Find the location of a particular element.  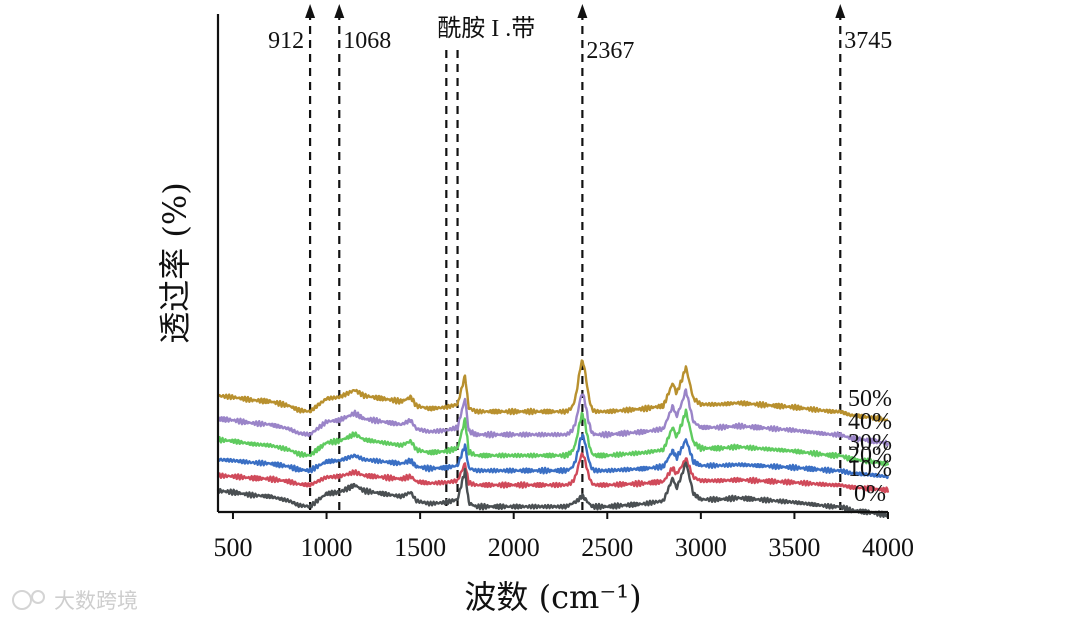

series-line-40pct is located at coordinates (553, 417).